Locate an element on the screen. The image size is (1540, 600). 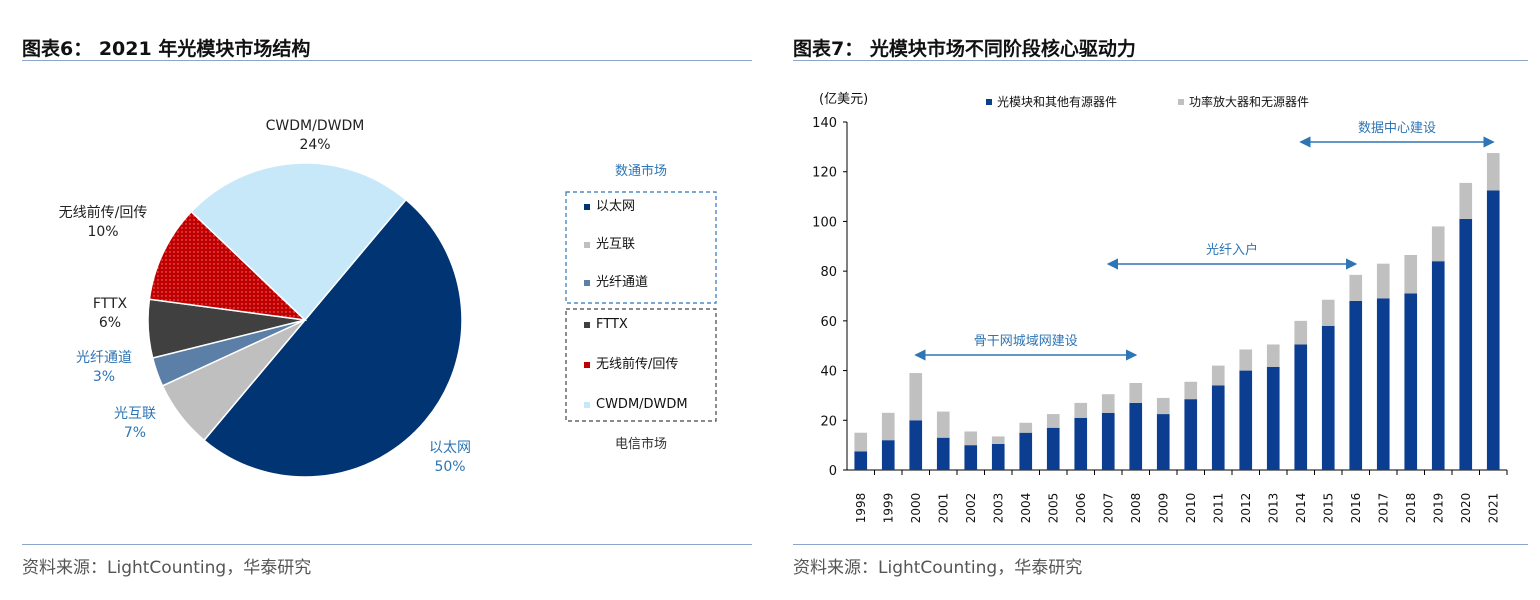
x-tick-label: 2007 is located at coordinates (1108, 508).